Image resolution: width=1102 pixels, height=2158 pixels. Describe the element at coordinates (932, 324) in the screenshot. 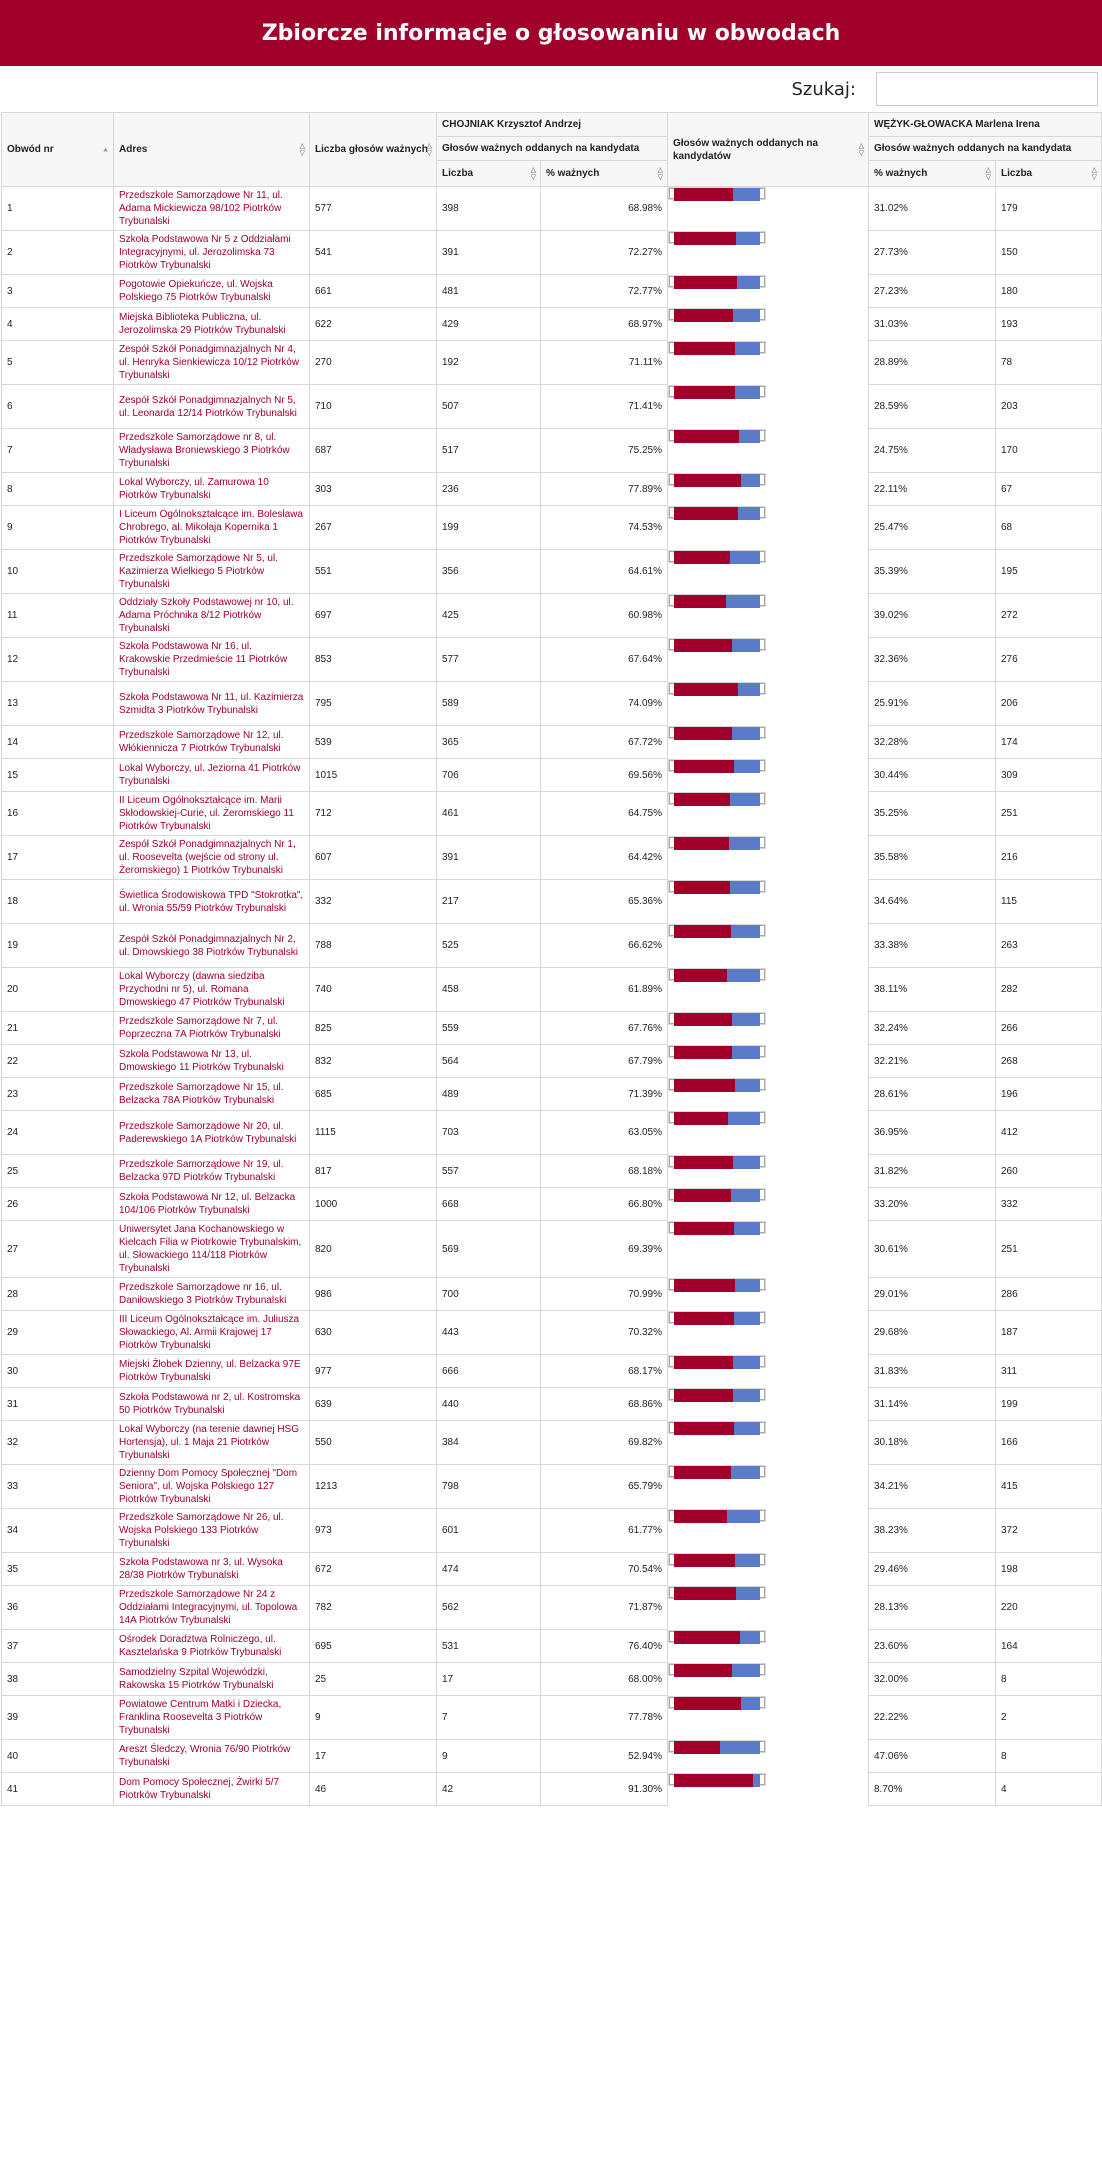

I see `cell-cand2-pct: 31.03%` at that location.